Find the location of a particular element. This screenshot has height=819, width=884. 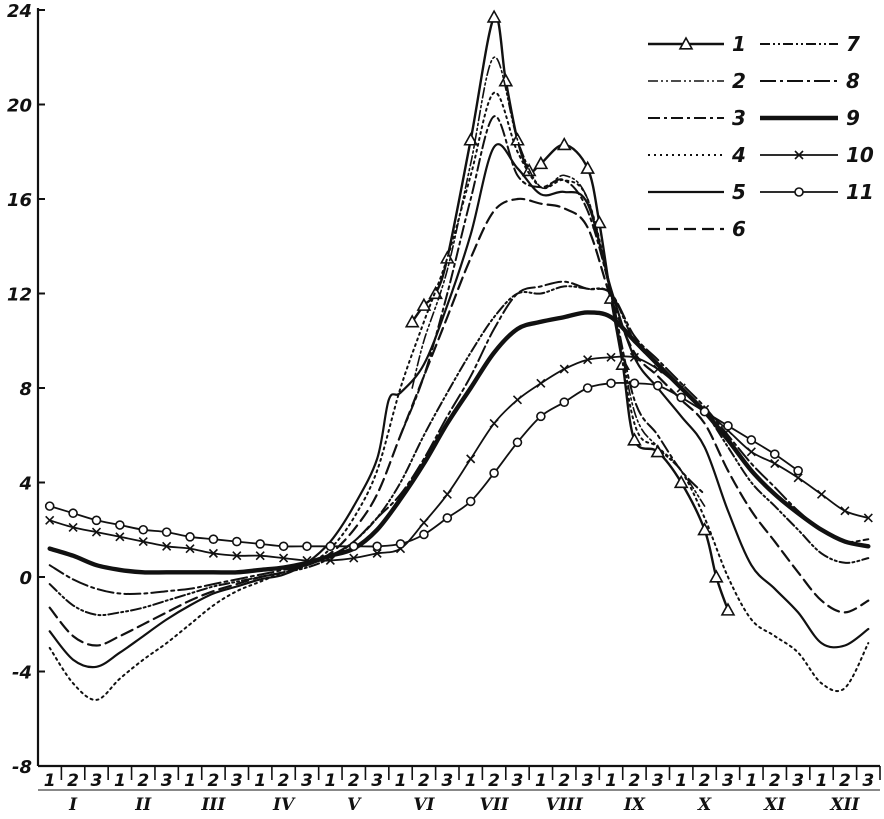

legend-9-label: 9 is located at coordinates (853, 118).